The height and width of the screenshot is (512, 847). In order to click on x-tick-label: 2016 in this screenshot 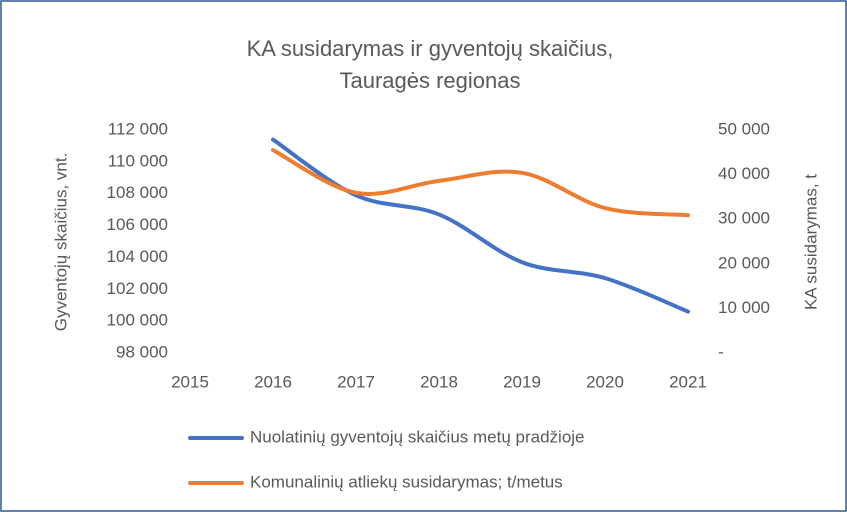, I will do `click(273, 381)`.